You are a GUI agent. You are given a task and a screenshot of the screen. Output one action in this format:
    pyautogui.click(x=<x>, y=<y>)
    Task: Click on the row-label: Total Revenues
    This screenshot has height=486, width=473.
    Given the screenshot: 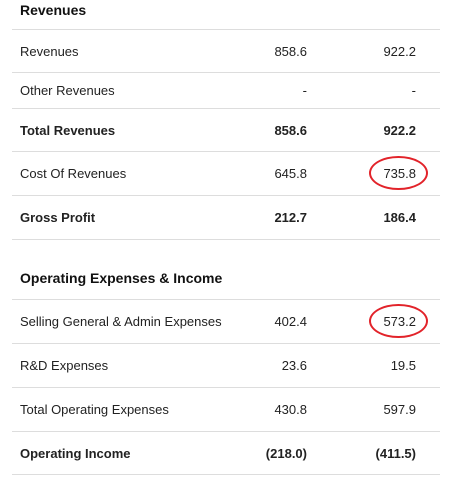 What is the action you would take?
    pyautogui.click(x=68, y=130)
    